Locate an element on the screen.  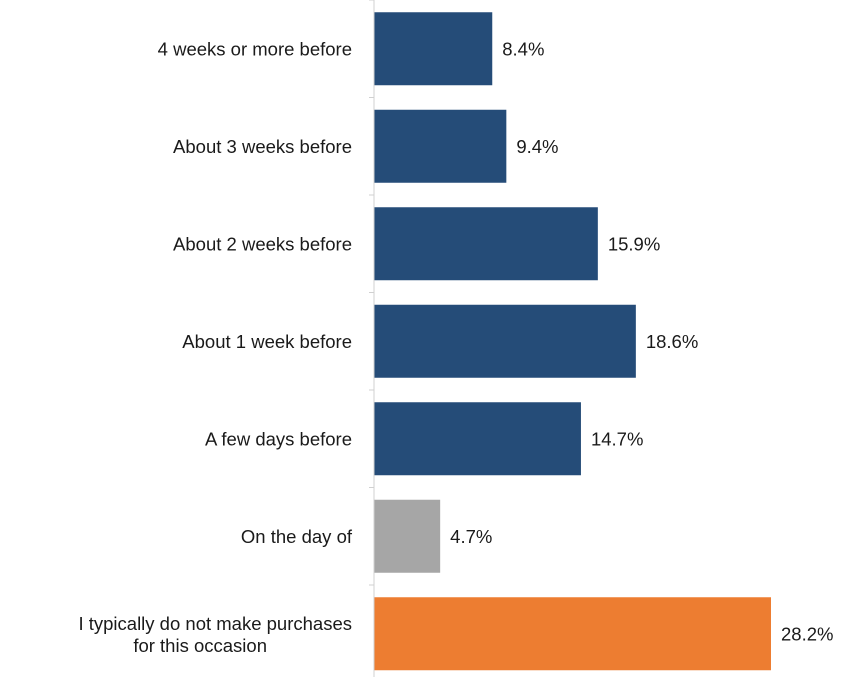
bar-value-label: 8.4% is located at coordinates (523, 48).